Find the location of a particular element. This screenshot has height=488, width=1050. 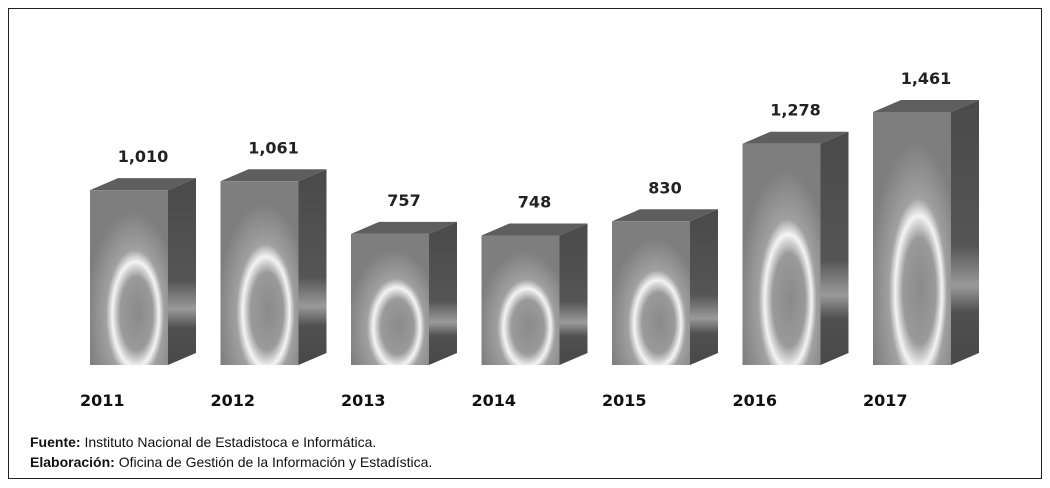

value-label: 1,010 is located at coordinates (143, 156).